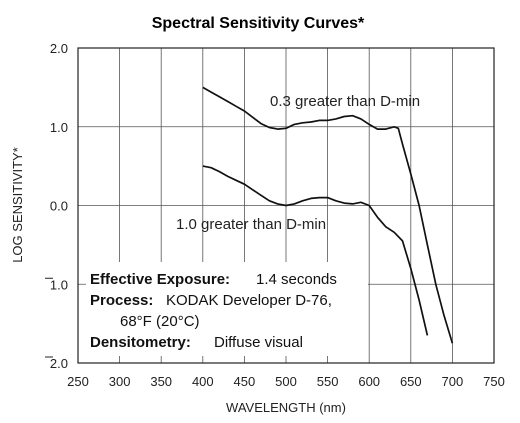 Image resolution: width=520 pixels, height=423 pixels. What do you see at coordinates (258, 342) in the screenshot?
I see `note-densitometry-value: Diffuse visual` at bounding box center [258, 342].